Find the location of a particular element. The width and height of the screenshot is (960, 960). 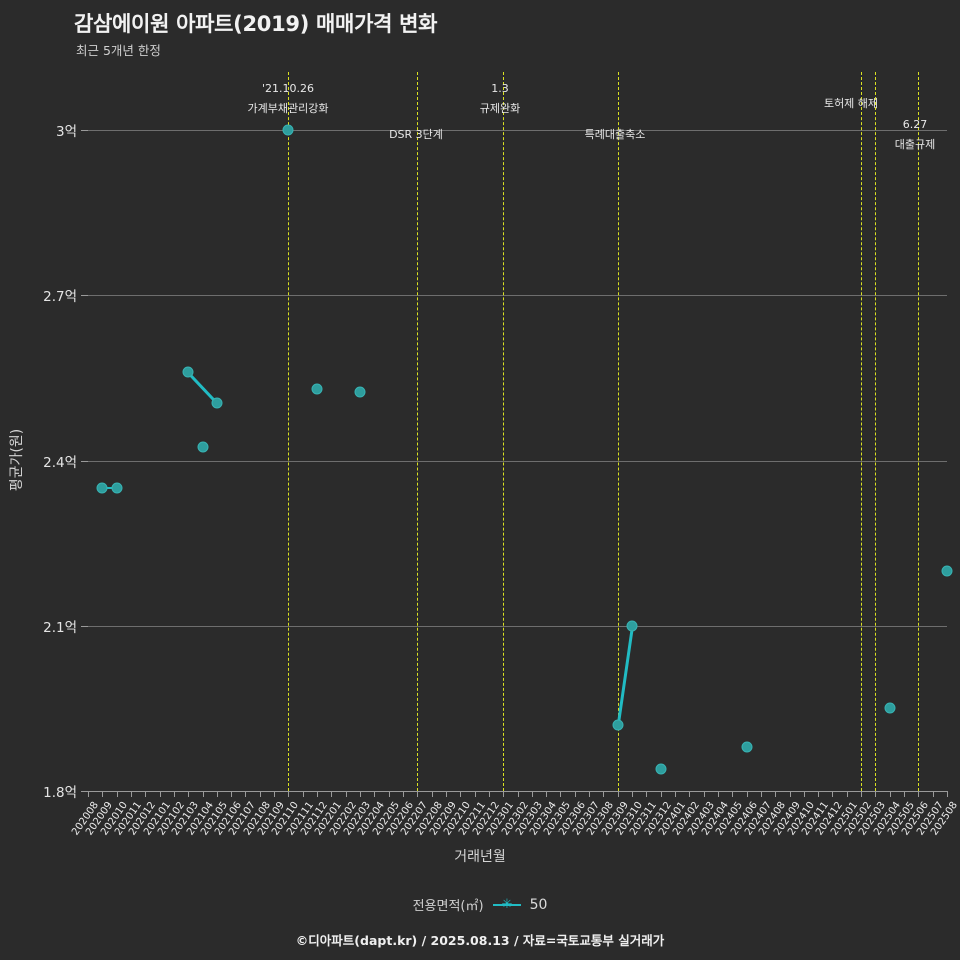

legend: 전용면적(㎡) ✳ 50 is located at coordinates (480, 905).